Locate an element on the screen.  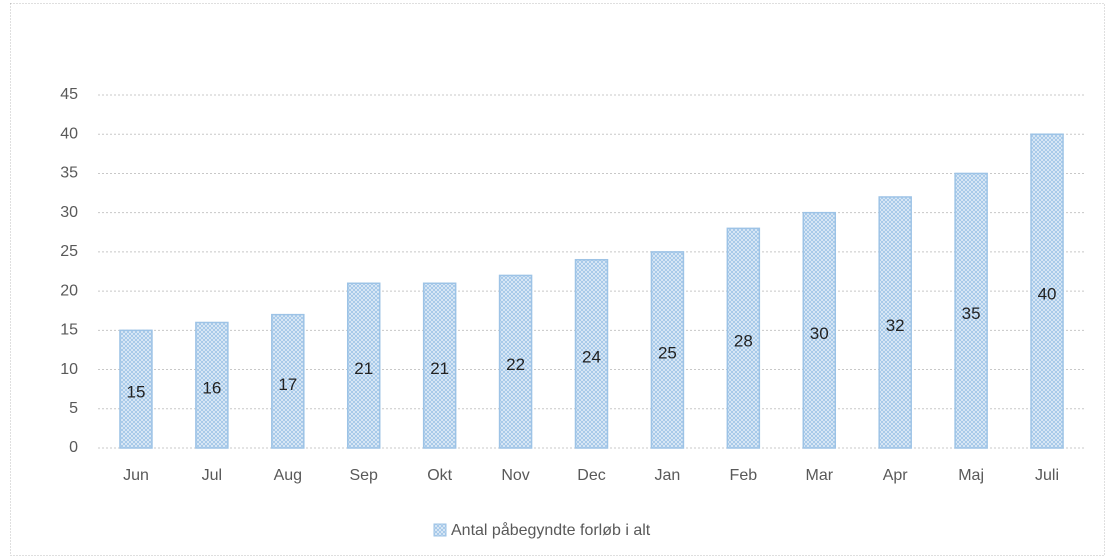
x-tick-label: Okt is located at coordinates (439, 475).